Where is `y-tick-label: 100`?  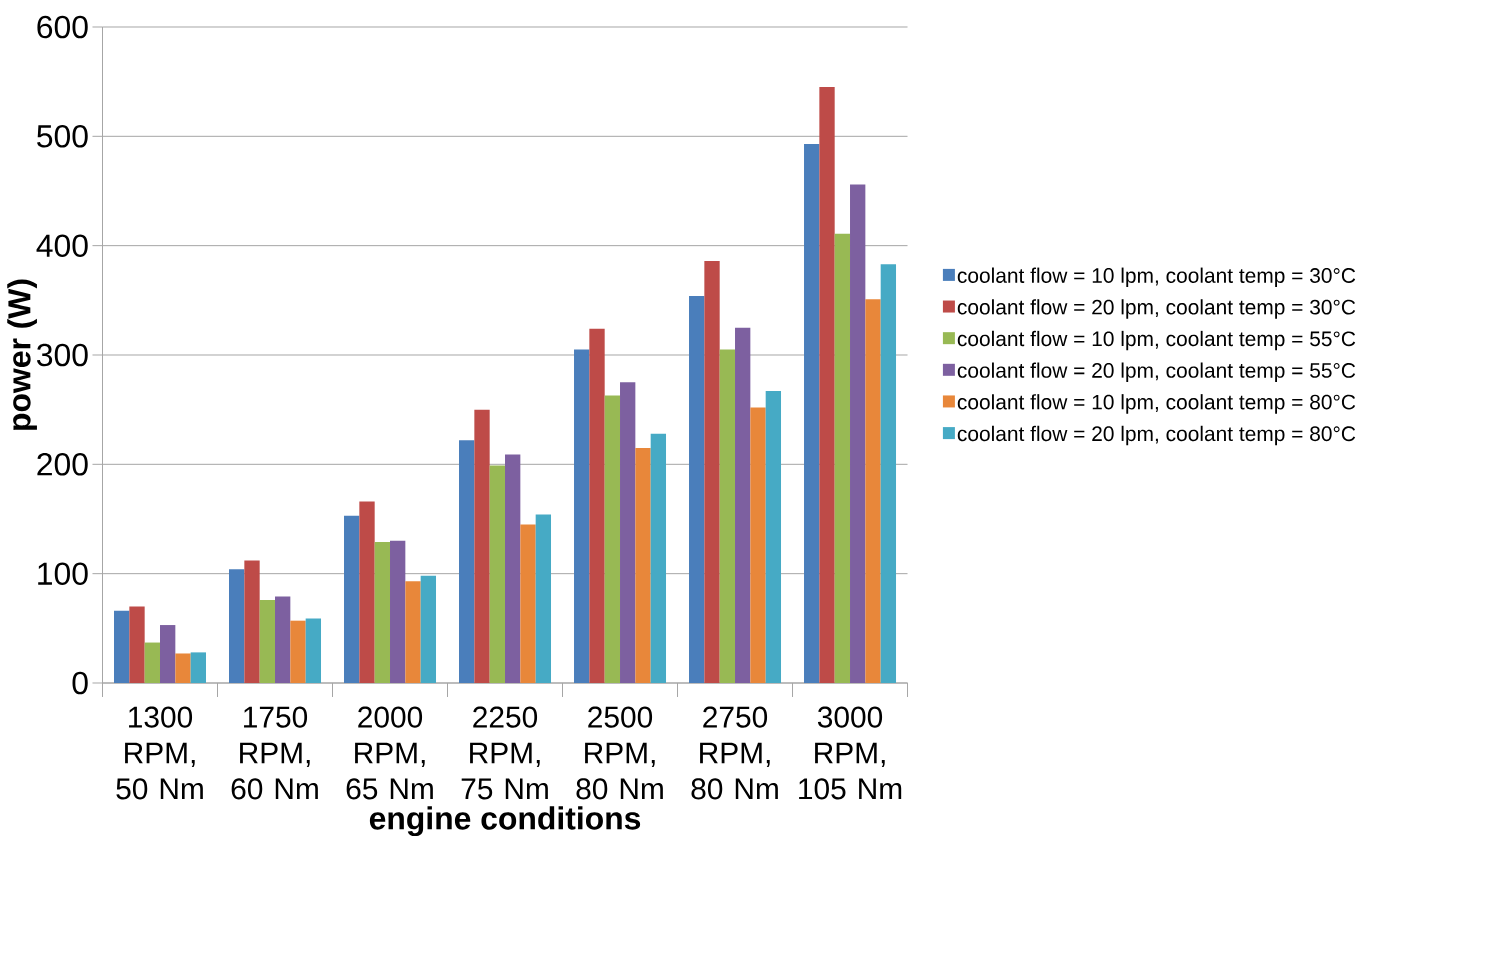
y-tick-label: 100 is located at coordinates (63, 573).